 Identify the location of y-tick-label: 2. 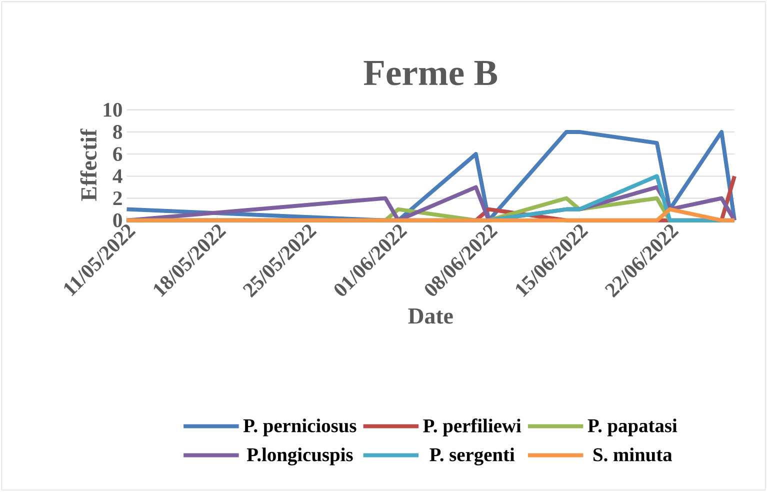
(117, 199).